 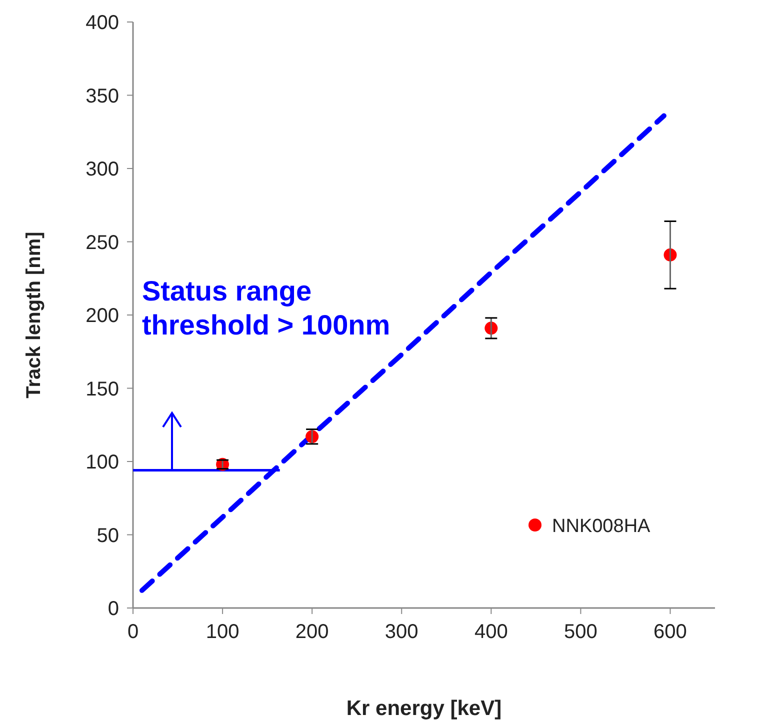 I want to click on y-tick-label: 0, so click(x=113, y=609).